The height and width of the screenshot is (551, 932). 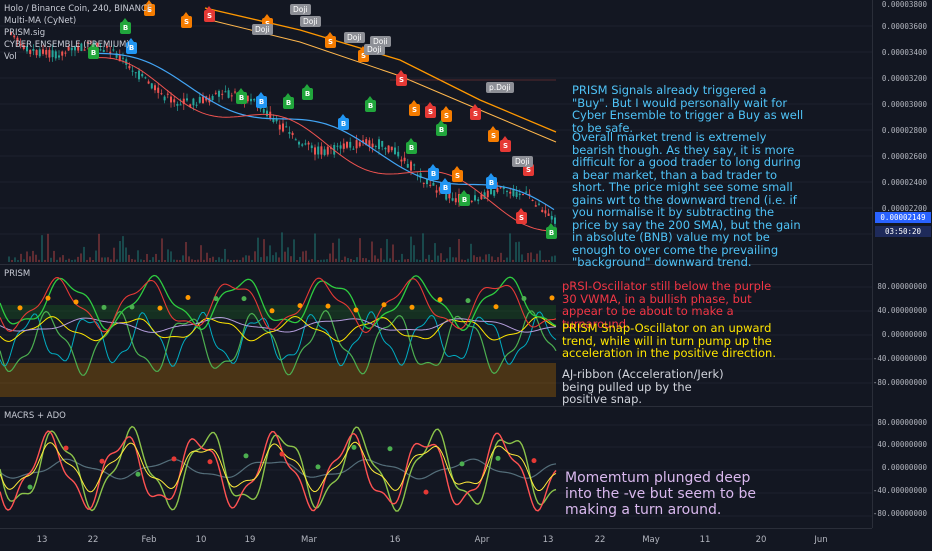 I want to click on price-tick: 0.00003000, so click(x=904, y=104).